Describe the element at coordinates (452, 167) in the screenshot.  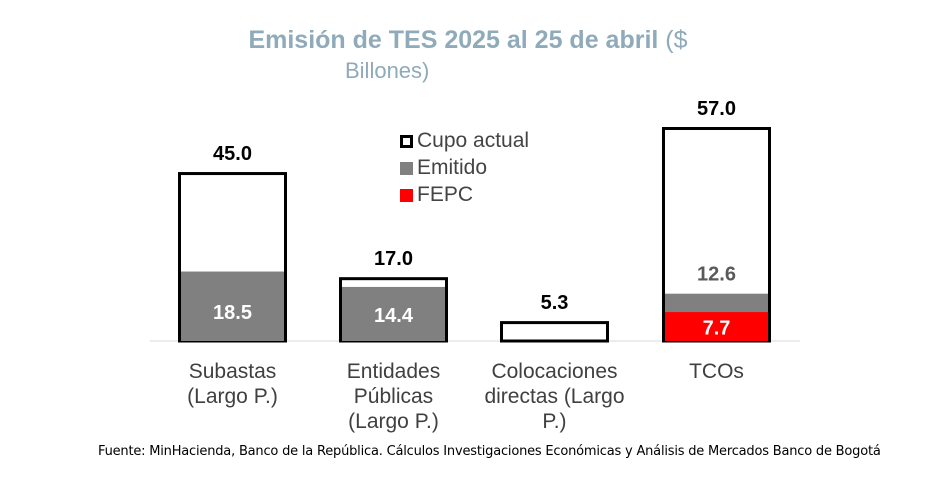
I see `legend-label: Emitido` at that location.